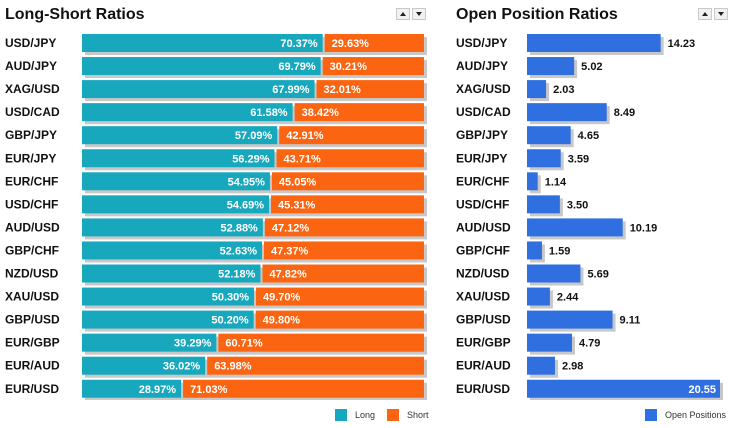  Describe the element at coordinates (288, 275) in the screenshot. I see `short-value-label: 47.82%` at that location.